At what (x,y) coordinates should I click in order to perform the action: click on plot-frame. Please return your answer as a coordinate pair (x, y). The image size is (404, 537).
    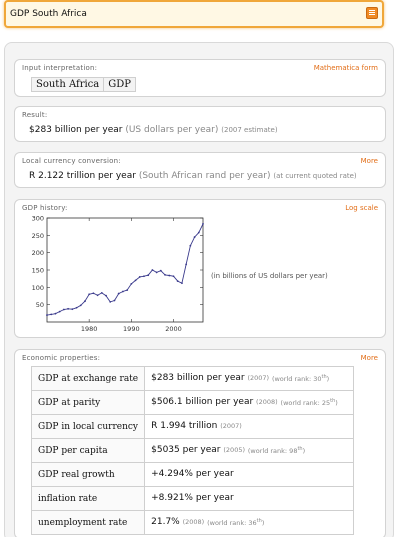
    Looking at the image, I should click on (125, 270).